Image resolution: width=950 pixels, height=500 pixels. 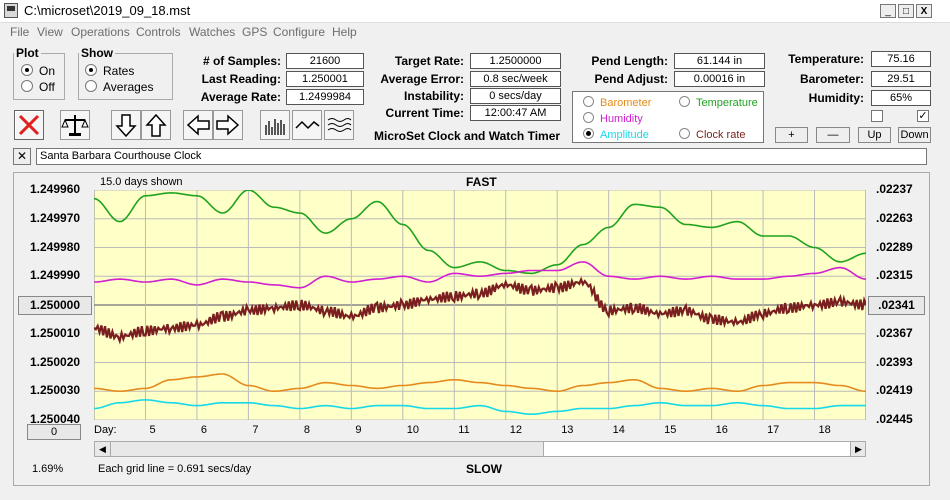 What do you see at coordinates (894, 217) in the screenshot?
I see `right-tick-label: .02263` at bounding box center [894, 217].